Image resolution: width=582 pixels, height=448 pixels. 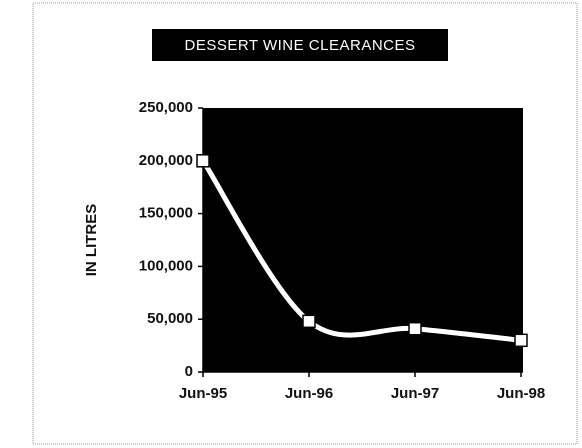 What do you see at coordinates (415, 393) in the screenshot?
I see `x-tick-label: Jun-97` at bounding box center [415, 393].